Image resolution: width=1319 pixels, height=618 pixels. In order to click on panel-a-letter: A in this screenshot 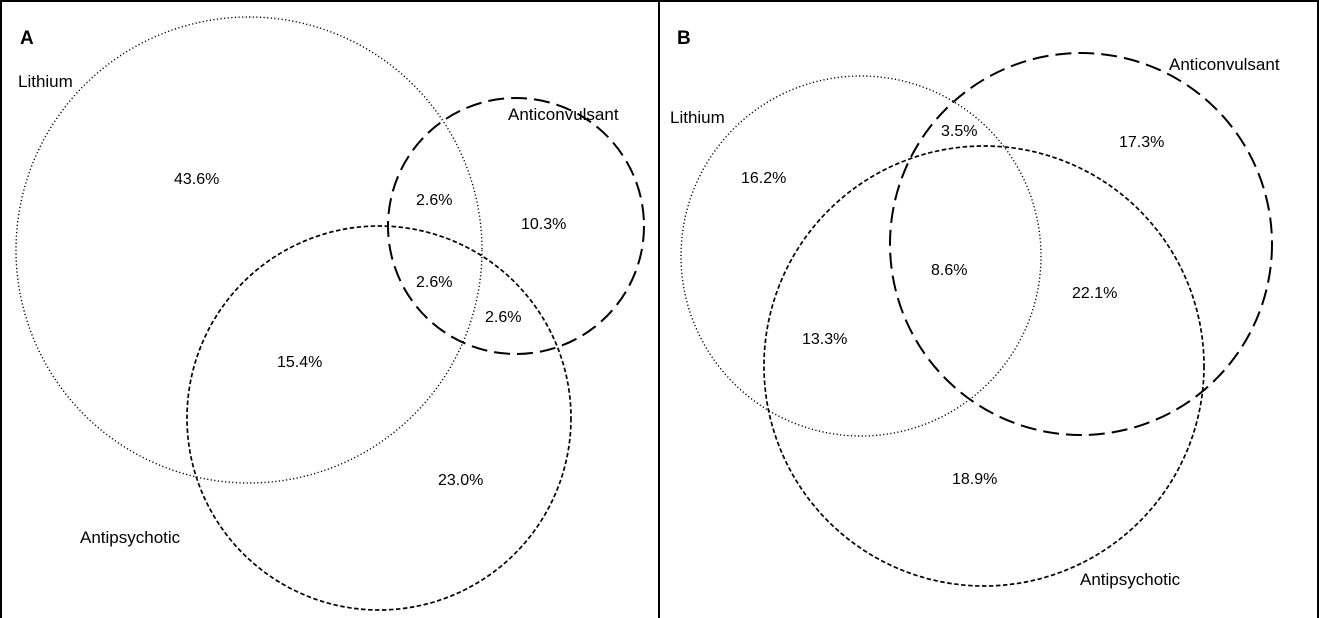, I will do `click(27, 38)`.